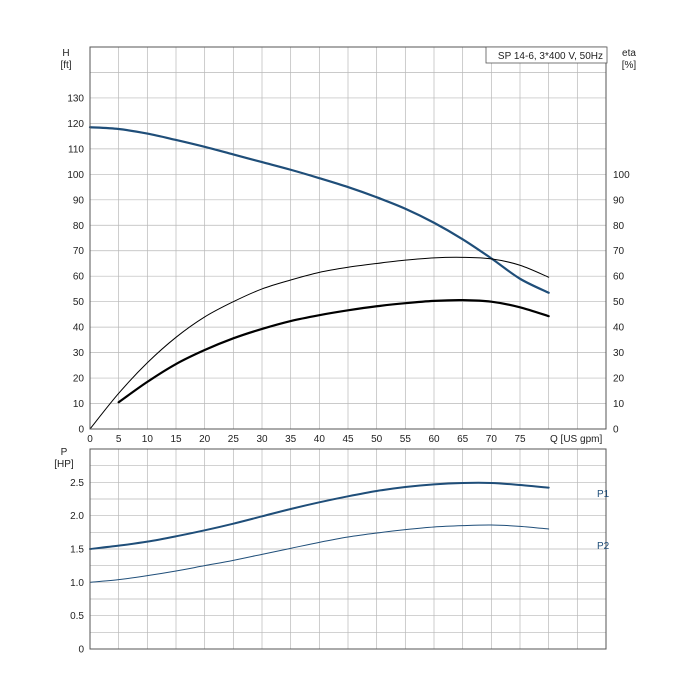 The image size is (700, 700). I want to click on y2-tick-label-eta: 90, so click(619, 200).